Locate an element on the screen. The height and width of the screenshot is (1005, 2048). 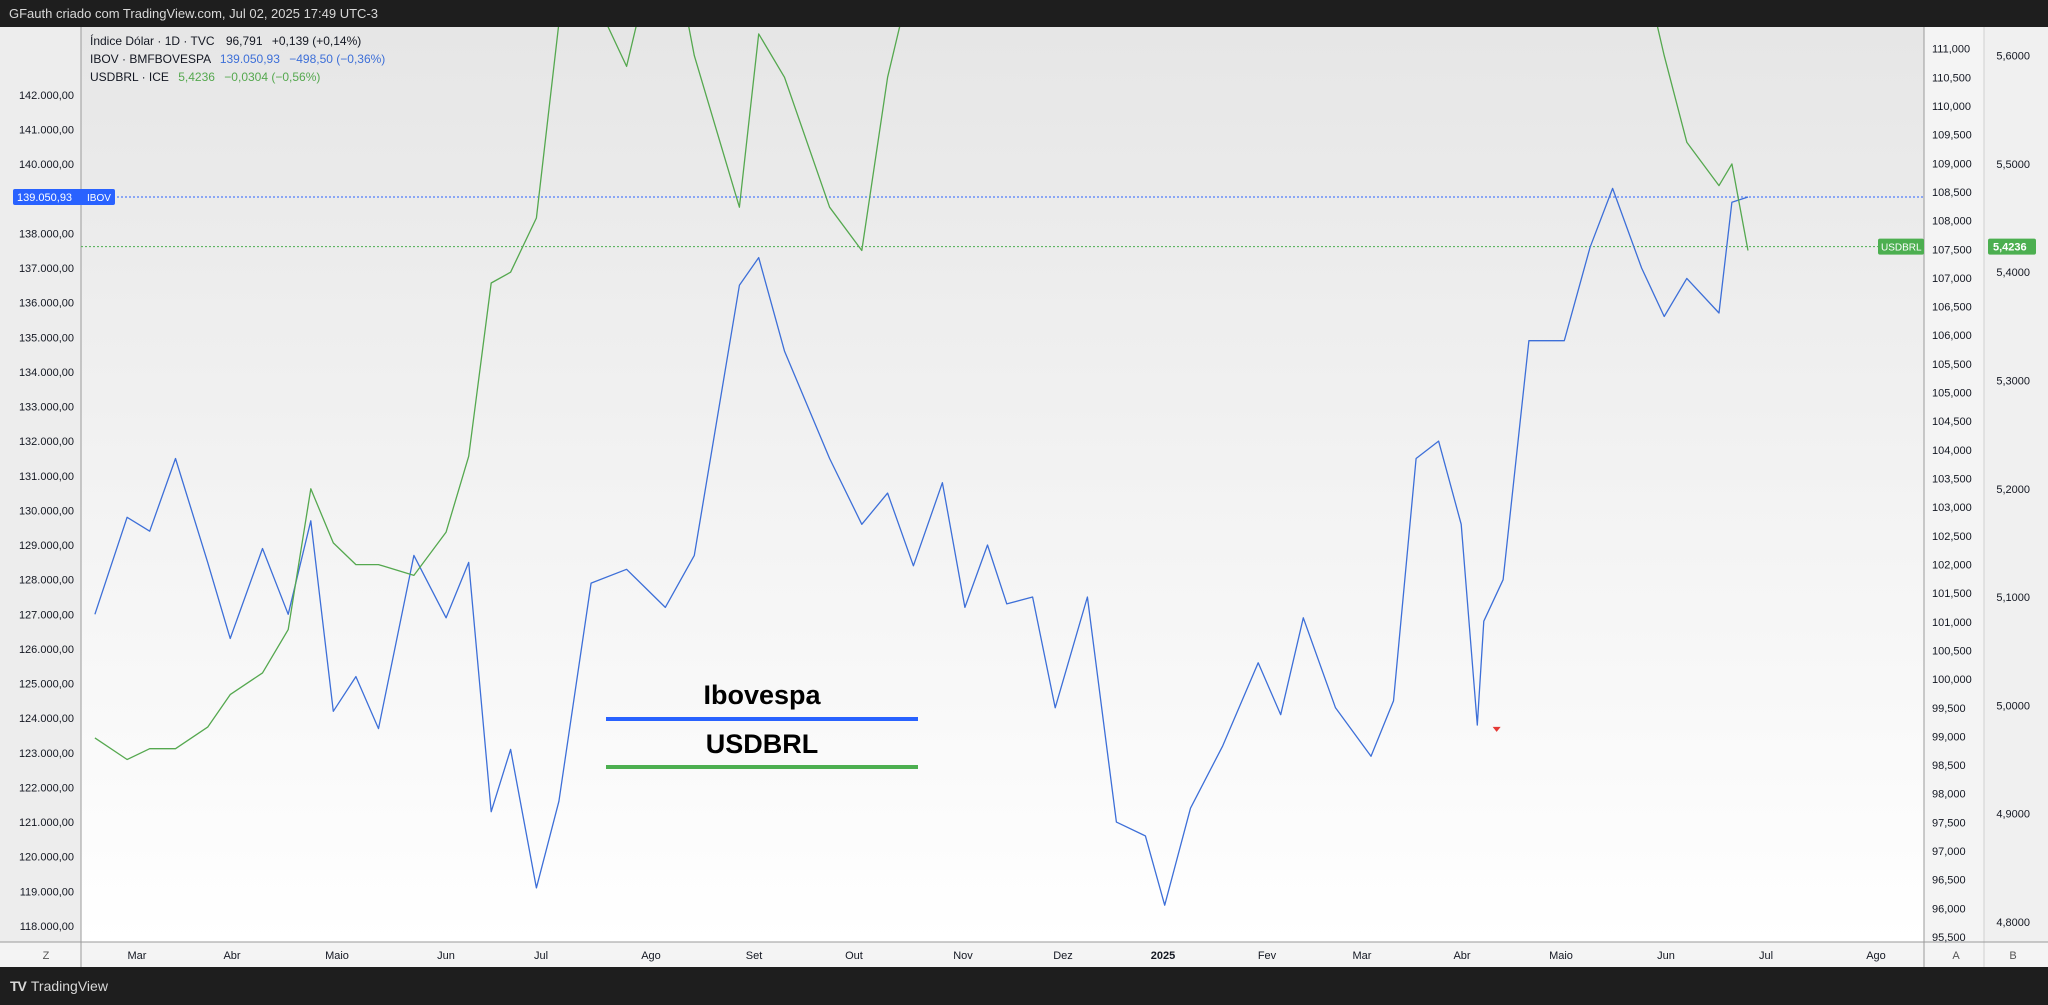
time-axis-pane is located at coordinates (1024, 954).